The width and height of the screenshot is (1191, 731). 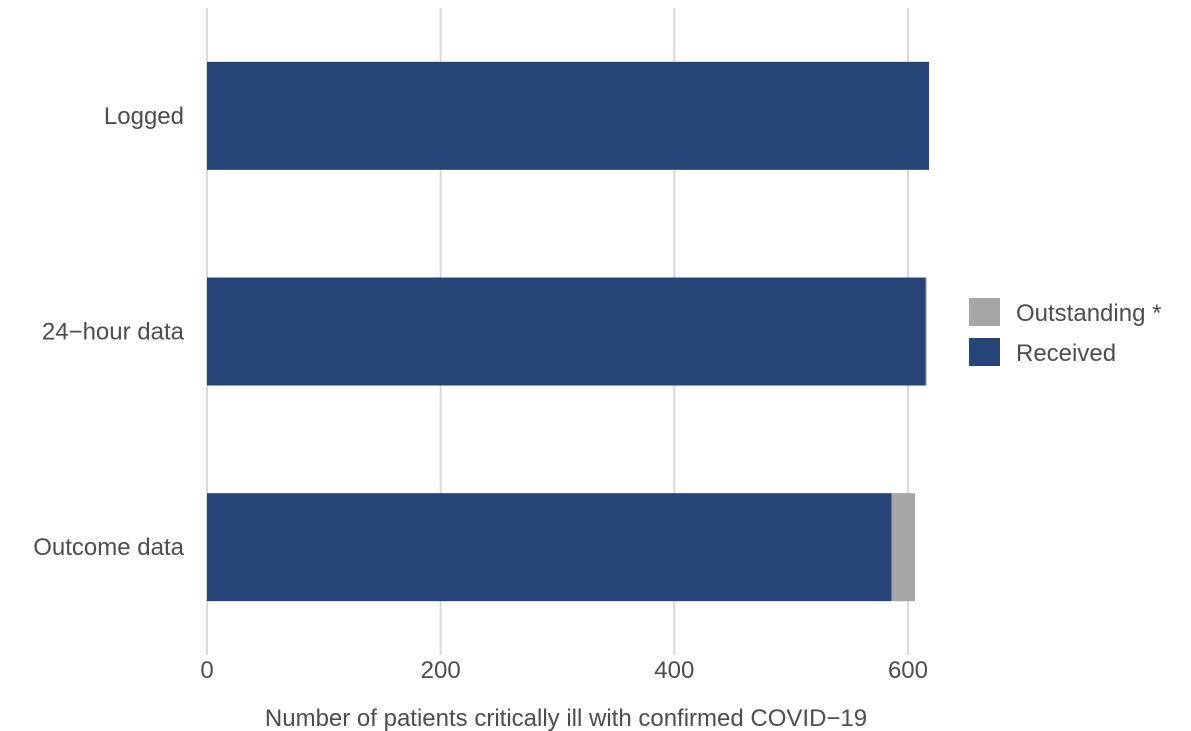 I want to click on x-axis-ticks: 0 200 400 600, so click(x=564, y=670).